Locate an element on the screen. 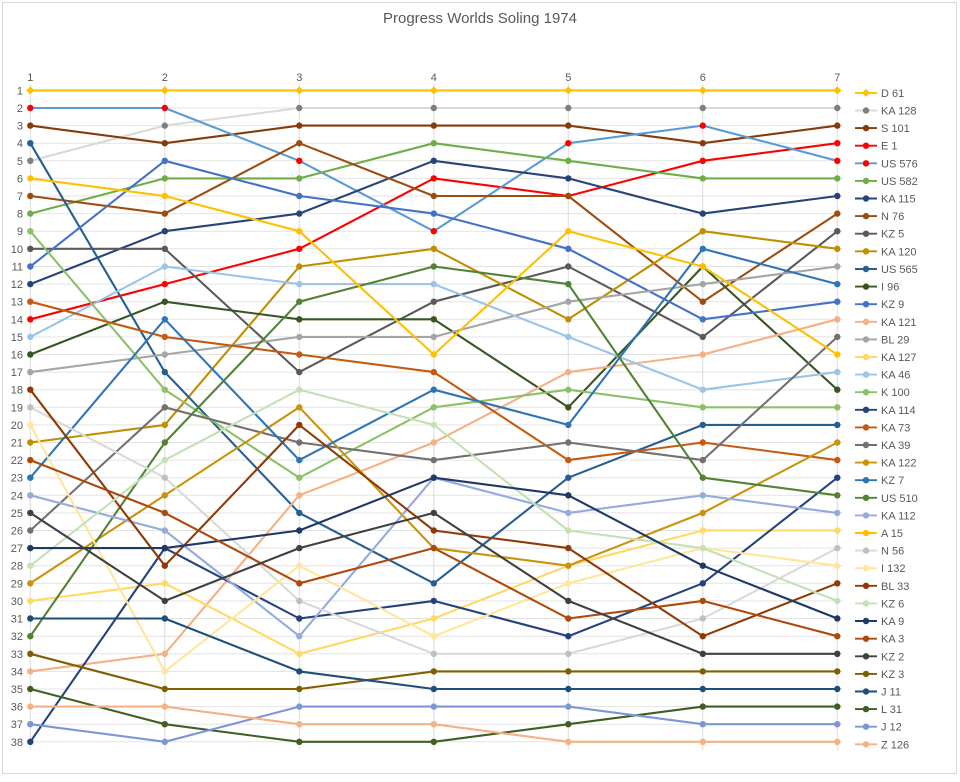 Image resolution: width=960 pixels, height=782 pixels. svg-text: 38 is located at coordinates (17, 743).